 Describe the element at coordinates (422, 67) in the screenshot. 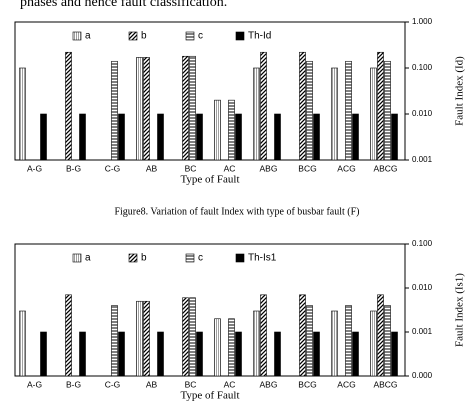

I see `y-tick-label: 0.100` at that location.